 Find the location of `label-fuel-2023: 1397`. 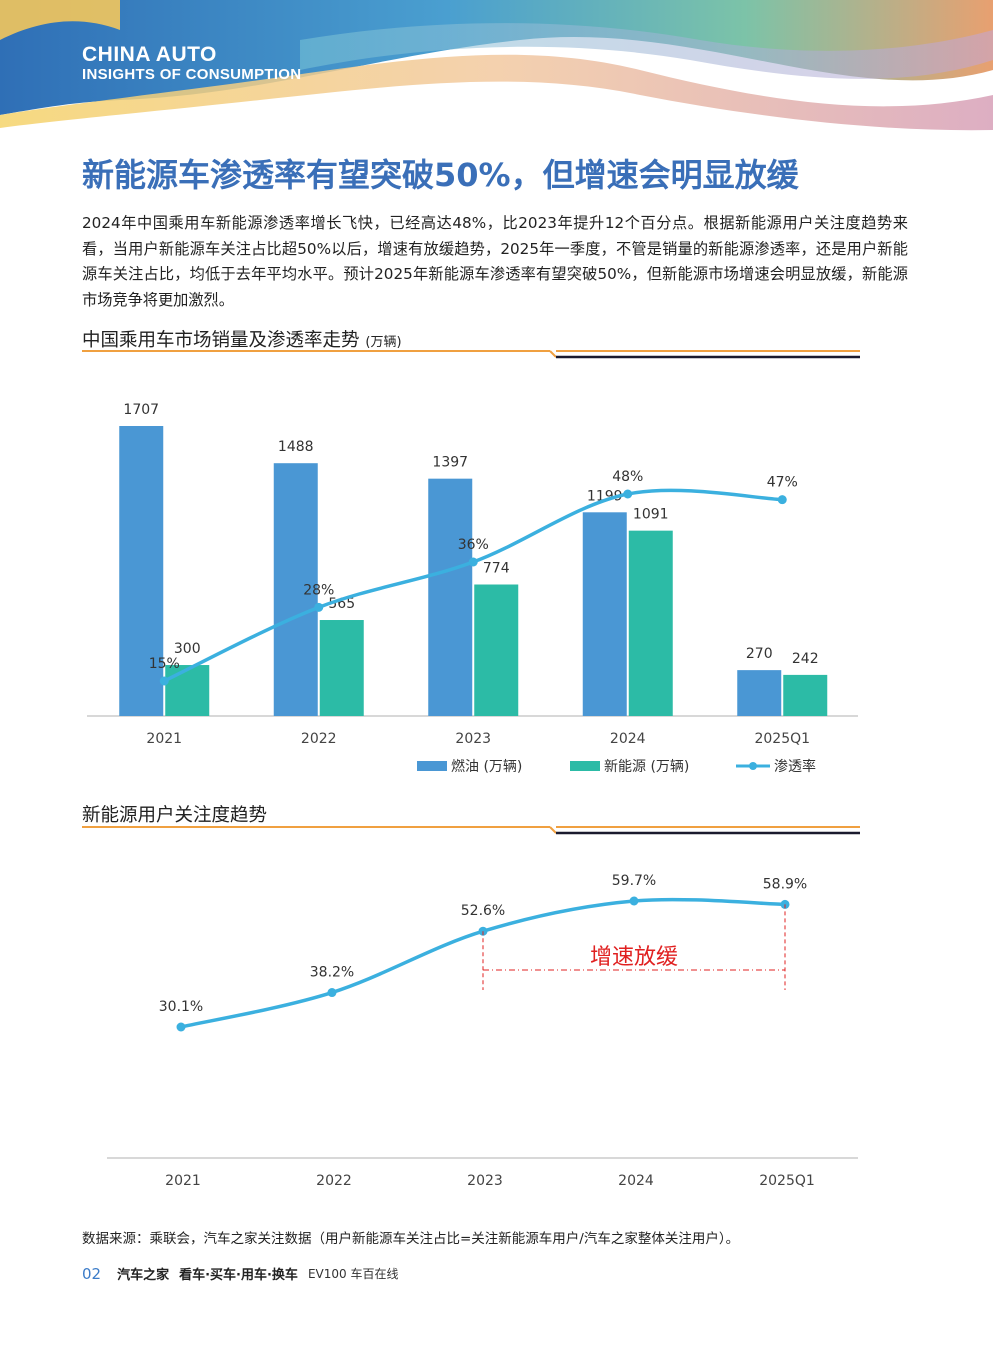

label-fuel-2023: 1397 is located at coordinates (450, 463).